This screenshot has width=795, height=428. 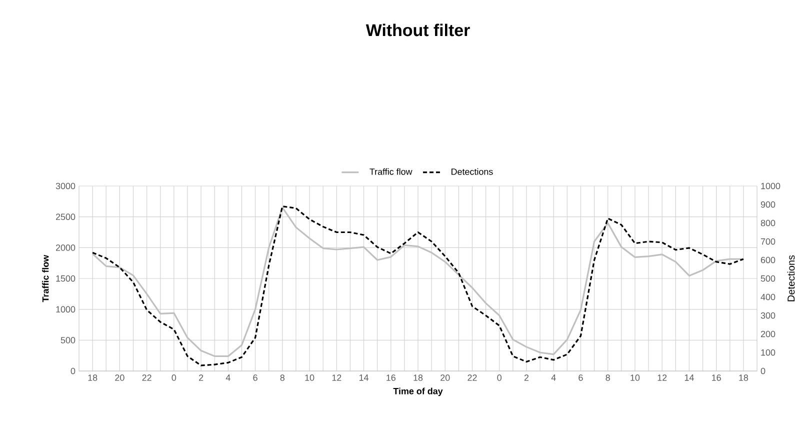 What do you see at coordinates (768, 204) in the screenshot?
I see `y2-tick-label: 900` at bounding box center [768, 204].